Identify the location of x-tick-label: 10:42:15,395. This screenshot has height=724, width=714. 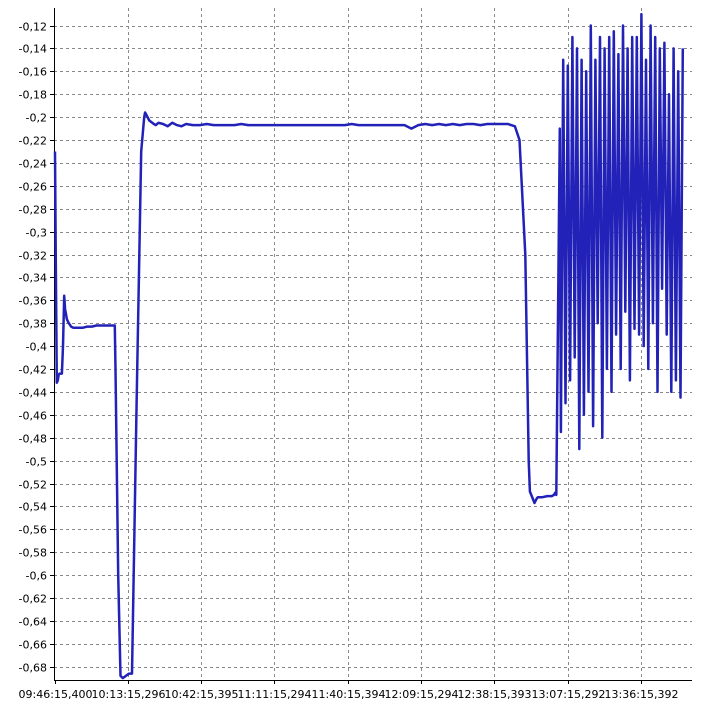
(202, 694).